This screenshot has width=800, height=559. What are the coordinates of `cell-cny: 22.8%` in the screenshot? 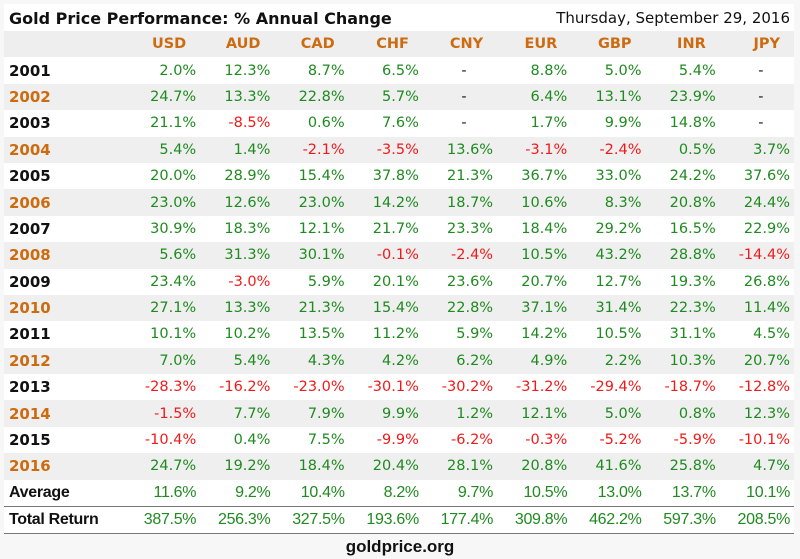 It's located at (470, 308).